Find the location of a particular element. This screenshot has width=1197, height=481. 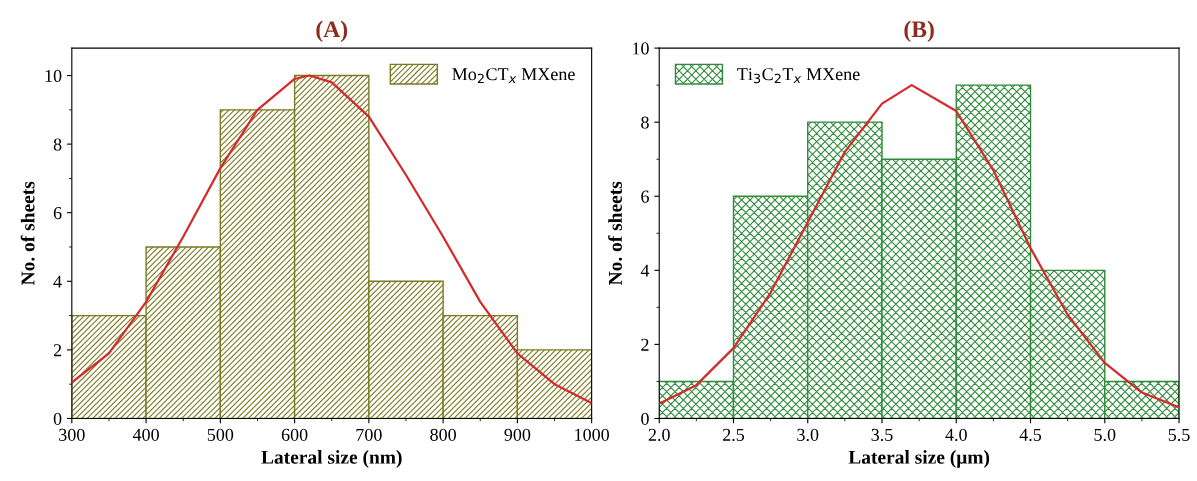

x-tick-label: 600 is located at coordinates (294, 434).